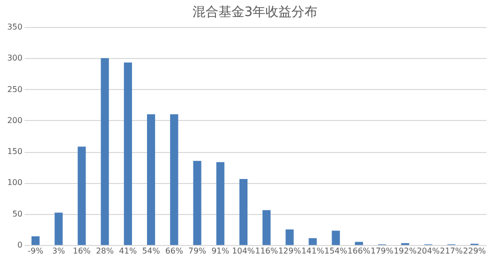 Image resolution: width=500 pixels, height=261 pixels. Describe the element at coordinates (244, 251) in the screenshot. I see `x-tick-label: 104%` at that location.